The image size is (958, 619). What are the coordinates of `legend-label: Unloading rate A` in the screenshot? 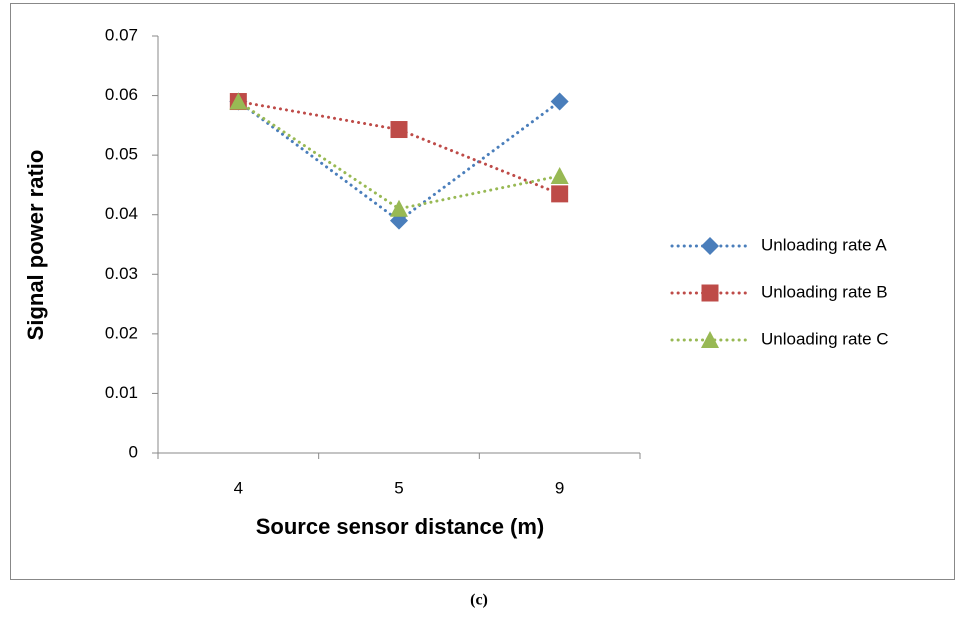 It's located at (824, 244).